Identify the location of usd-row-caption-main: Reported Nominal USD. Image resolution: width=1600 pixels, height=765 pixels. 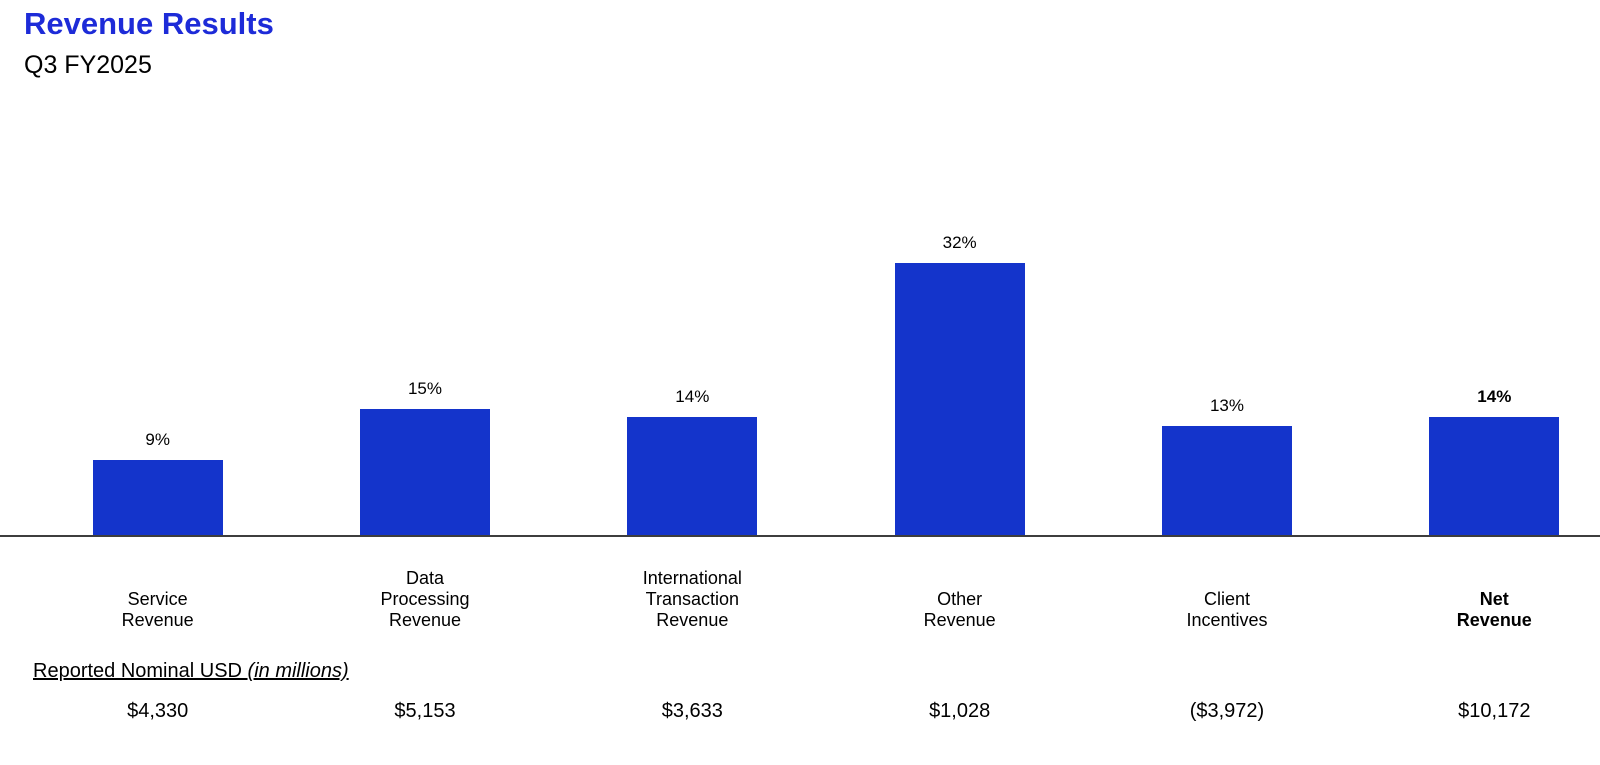
(140, 671).